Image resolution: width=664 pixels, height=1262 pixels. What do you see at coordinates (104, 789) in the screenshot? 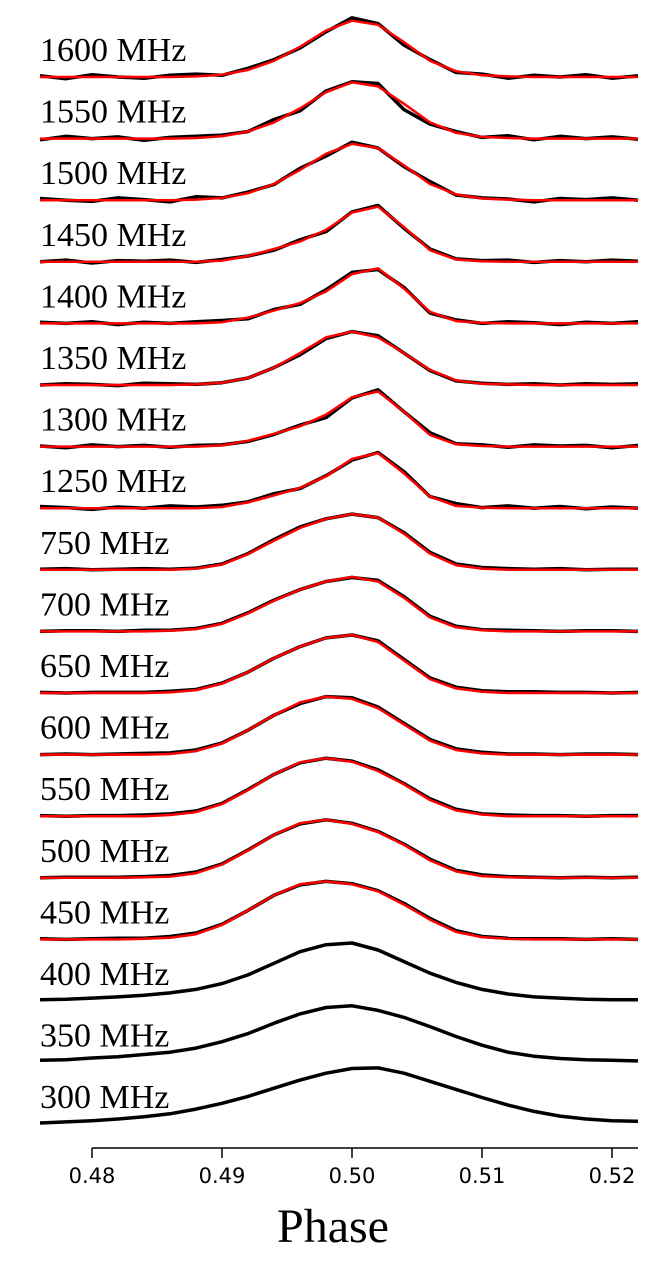
I see `series-label: 550 MHz` at bounding box center [104, 789].